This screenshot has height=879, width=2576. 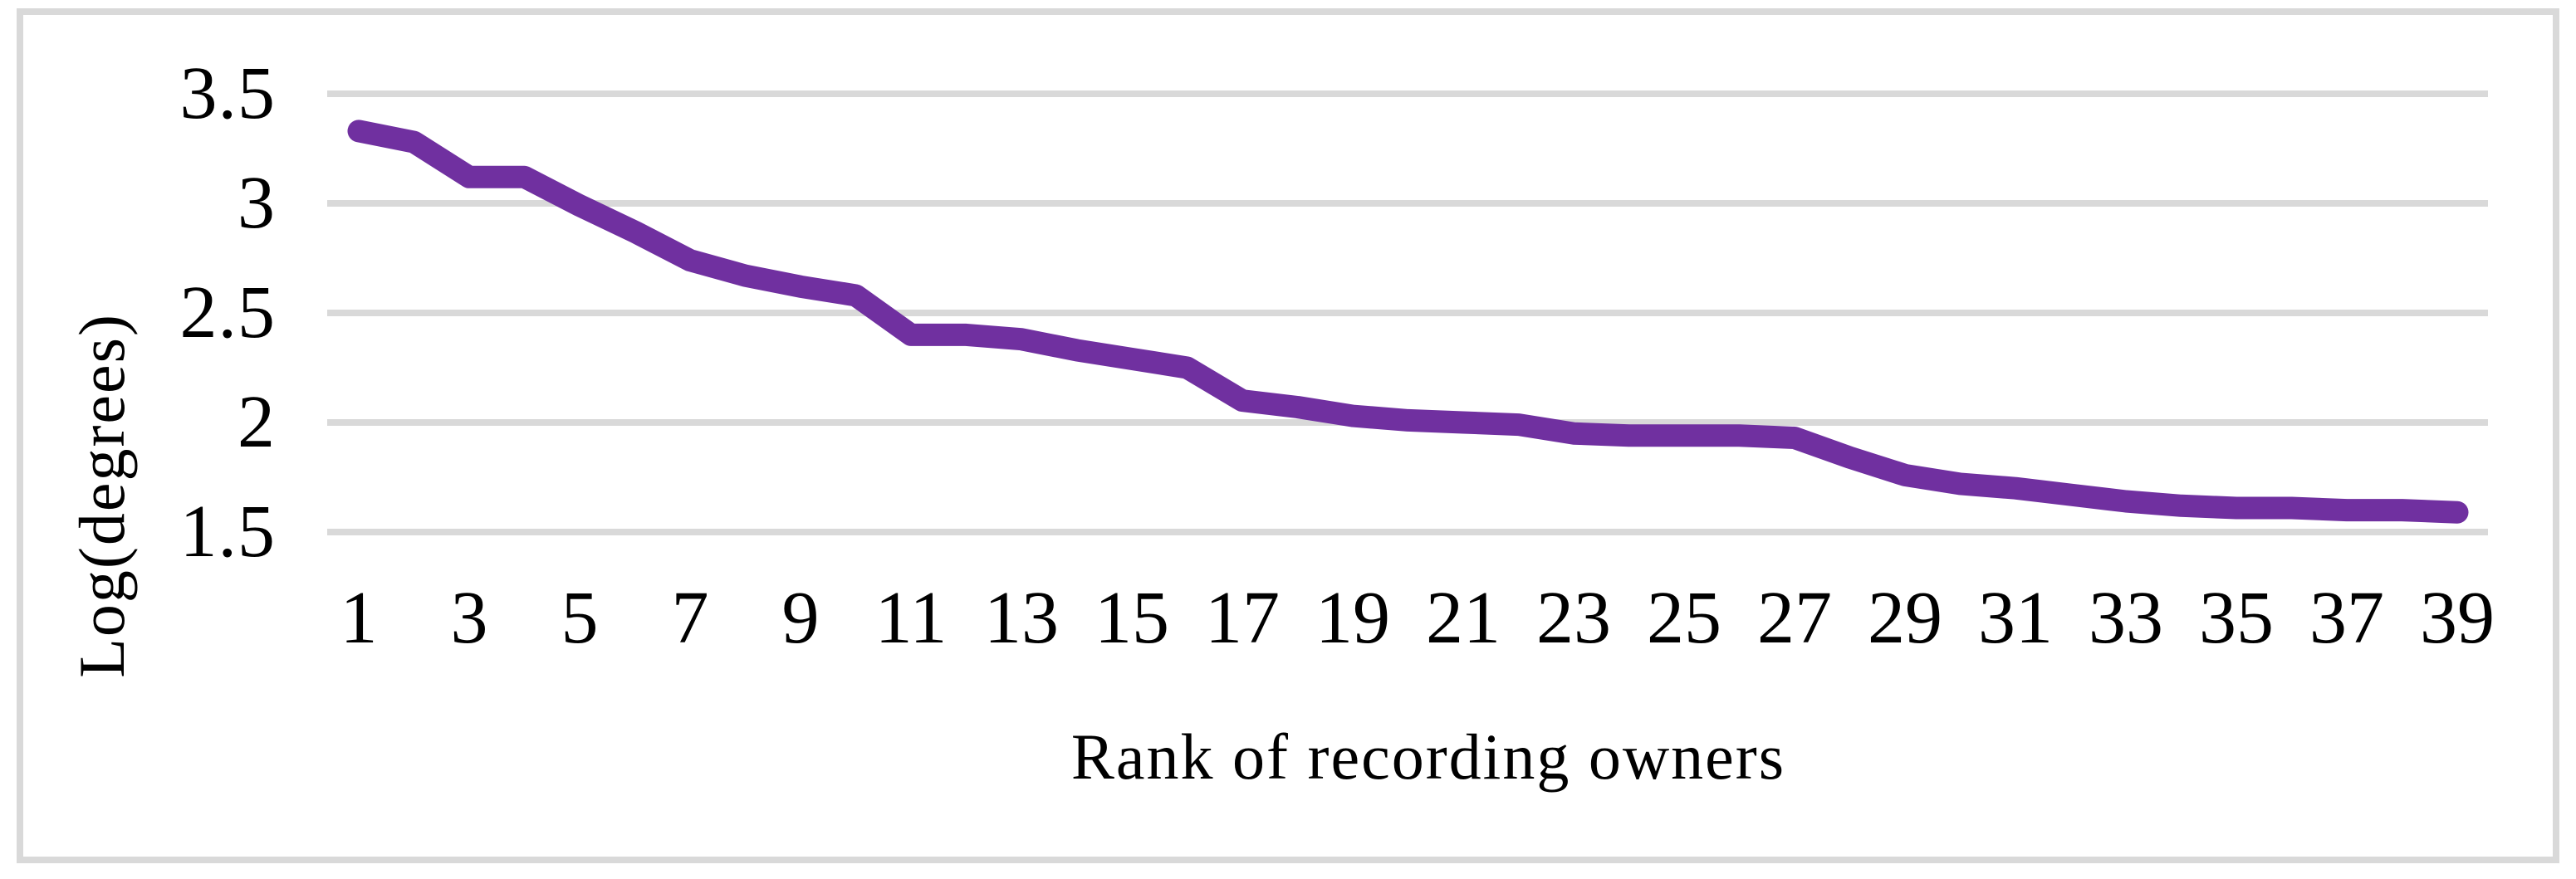 I want to click on x-tick-label: 5, so click(x=580, y=618).